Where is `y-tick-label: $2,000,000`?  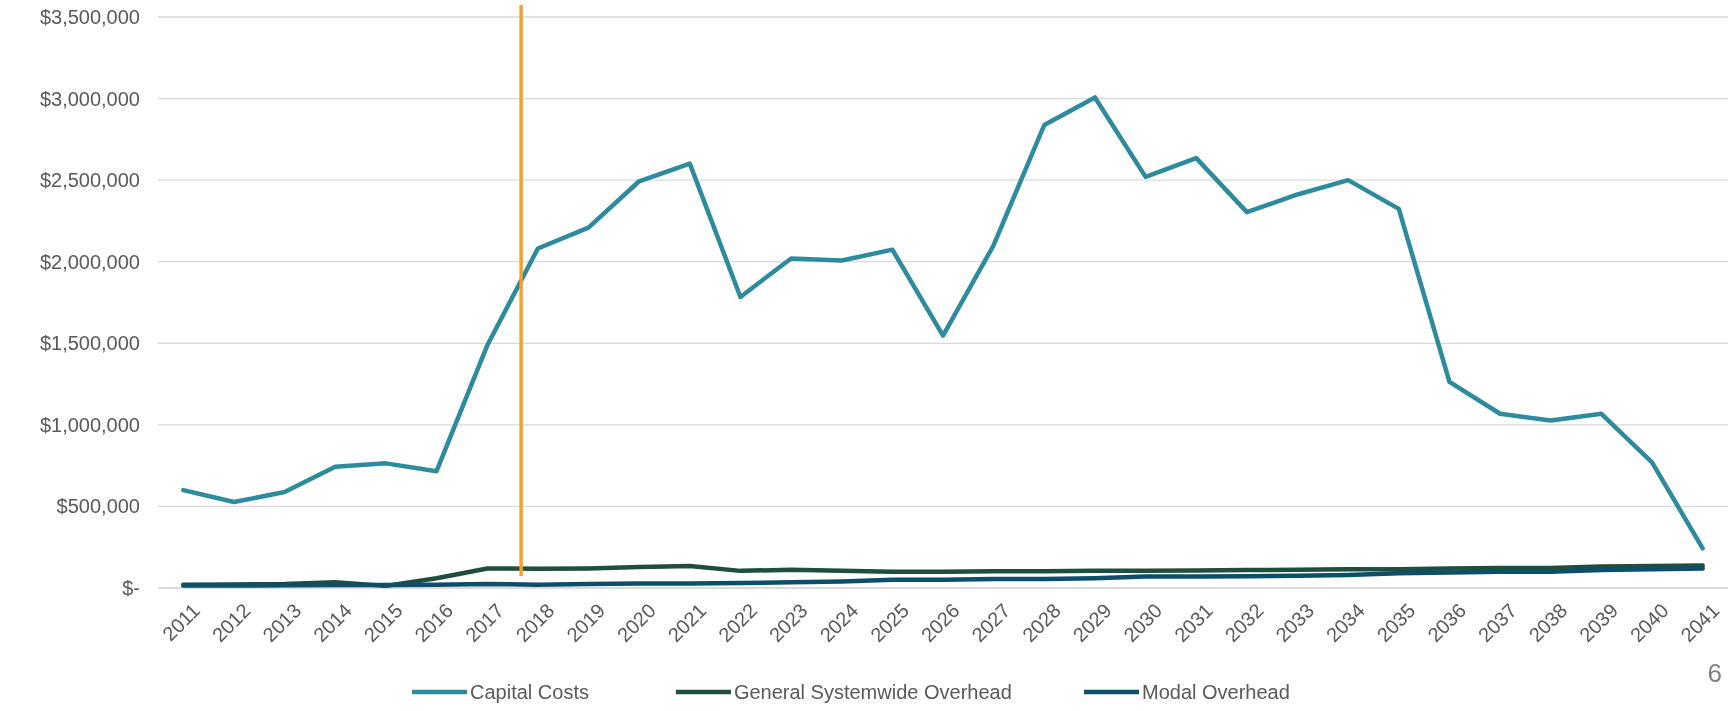 y-tick-label: $2,000,000 is located at coordinates (89, 261).